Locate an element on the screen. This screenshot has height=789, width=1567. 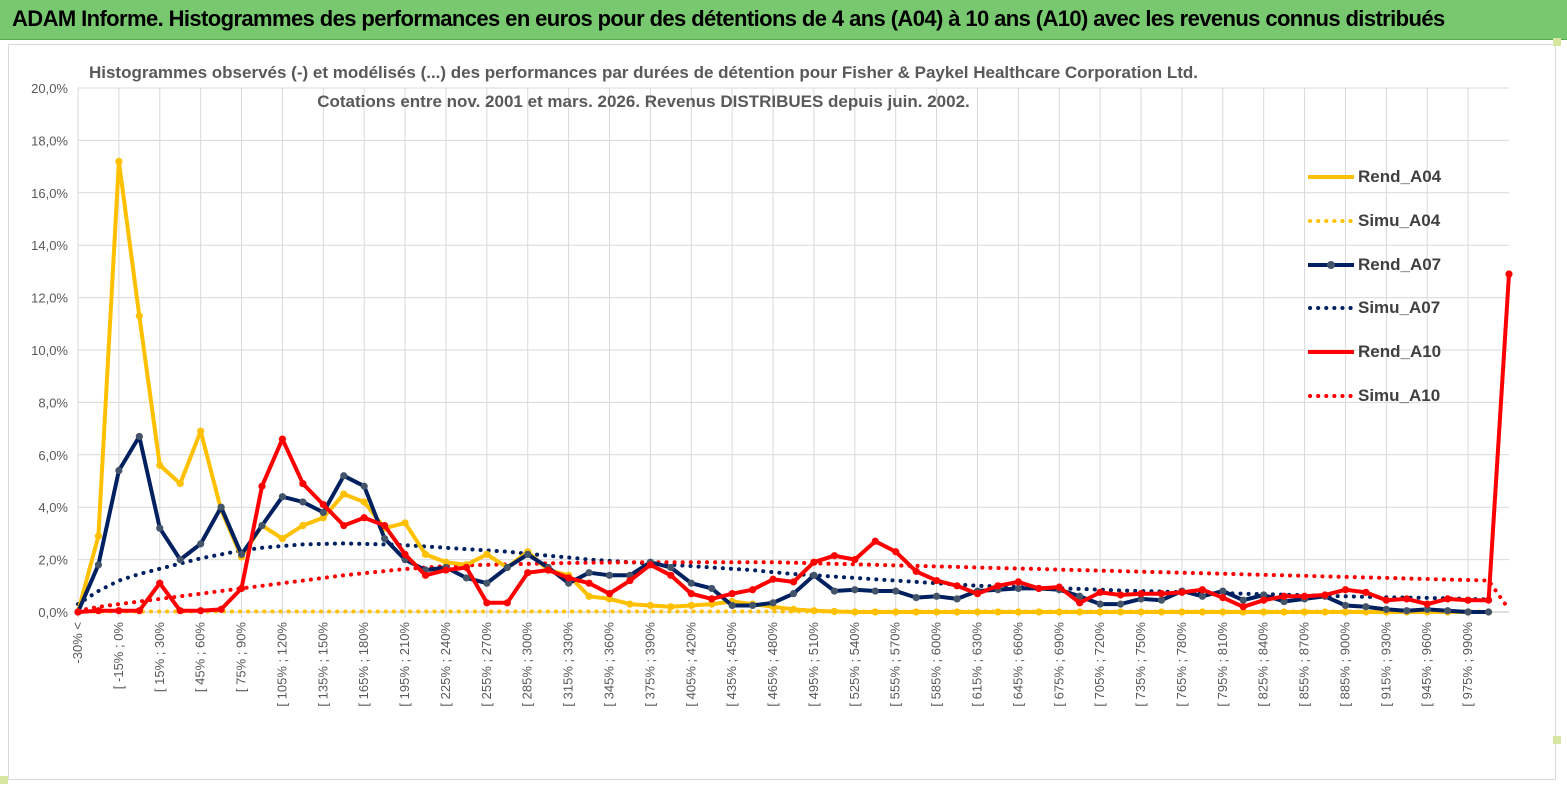
x-tick-label: [ 855% ; 870% is located at coordinates (1304, 664).